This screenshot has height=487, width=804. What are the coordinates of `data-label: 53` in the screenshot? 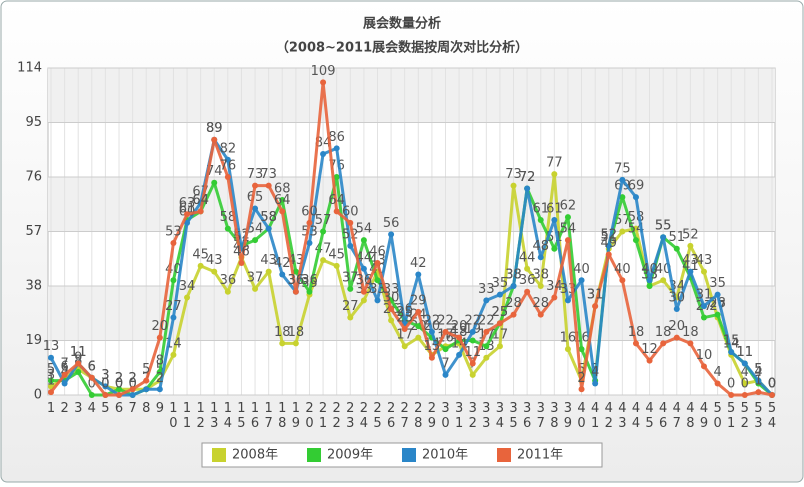 It's located at (173, 231).